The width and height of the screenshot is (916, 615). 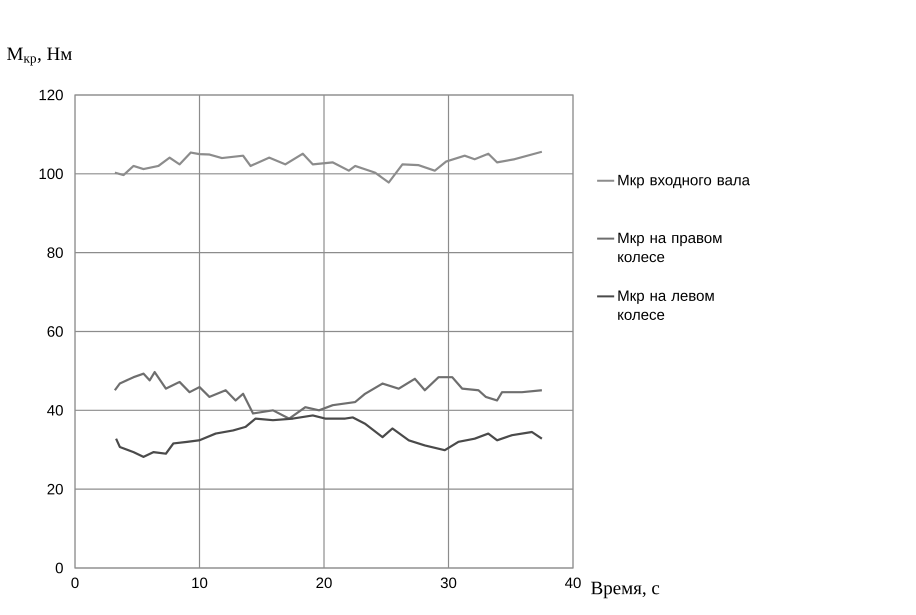 What do you see at coordinates (666, 305) in the screenshot?
I see `legend-label: Мкр на левом колесе` at bounding box center [666, 305].